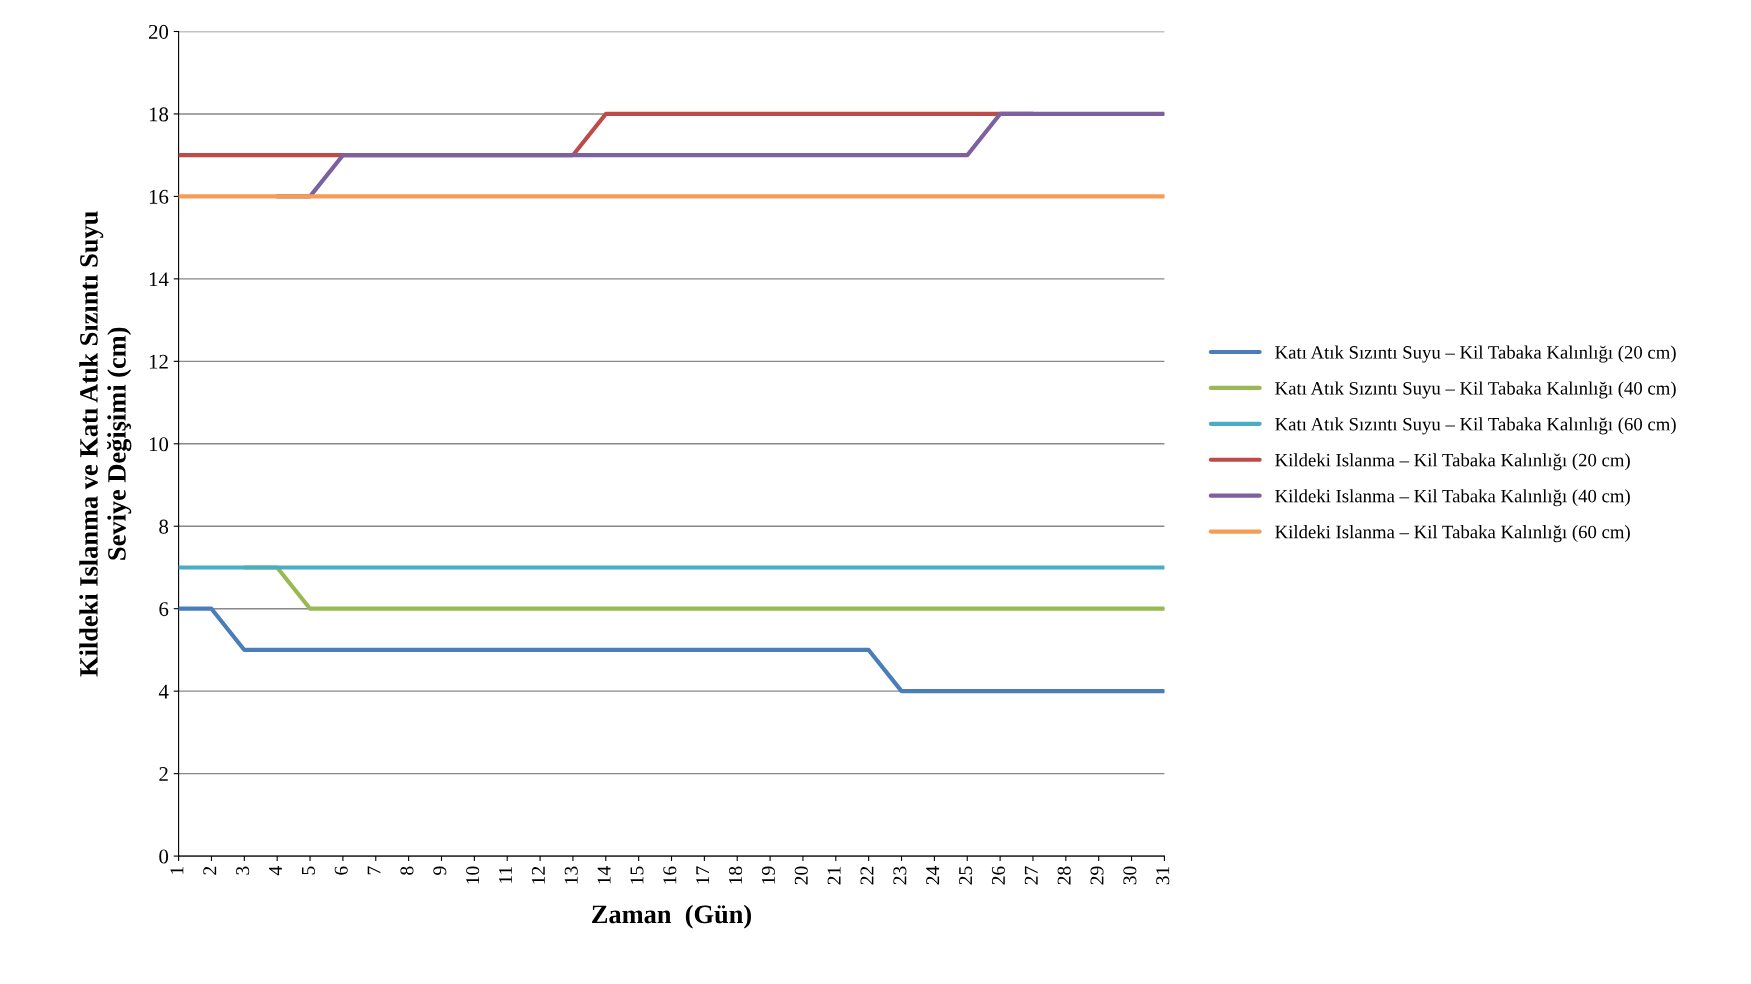  I want to click on x-tick-label: 12, so click(538, 875).